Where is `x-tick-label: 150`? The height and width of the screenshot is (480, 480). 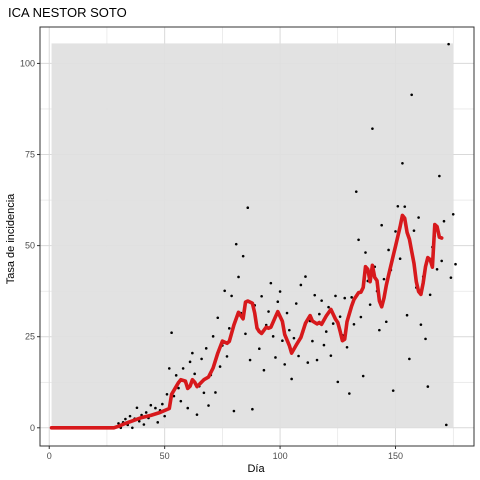 x-tick-label: 150 is located at coordinates (395, 456).